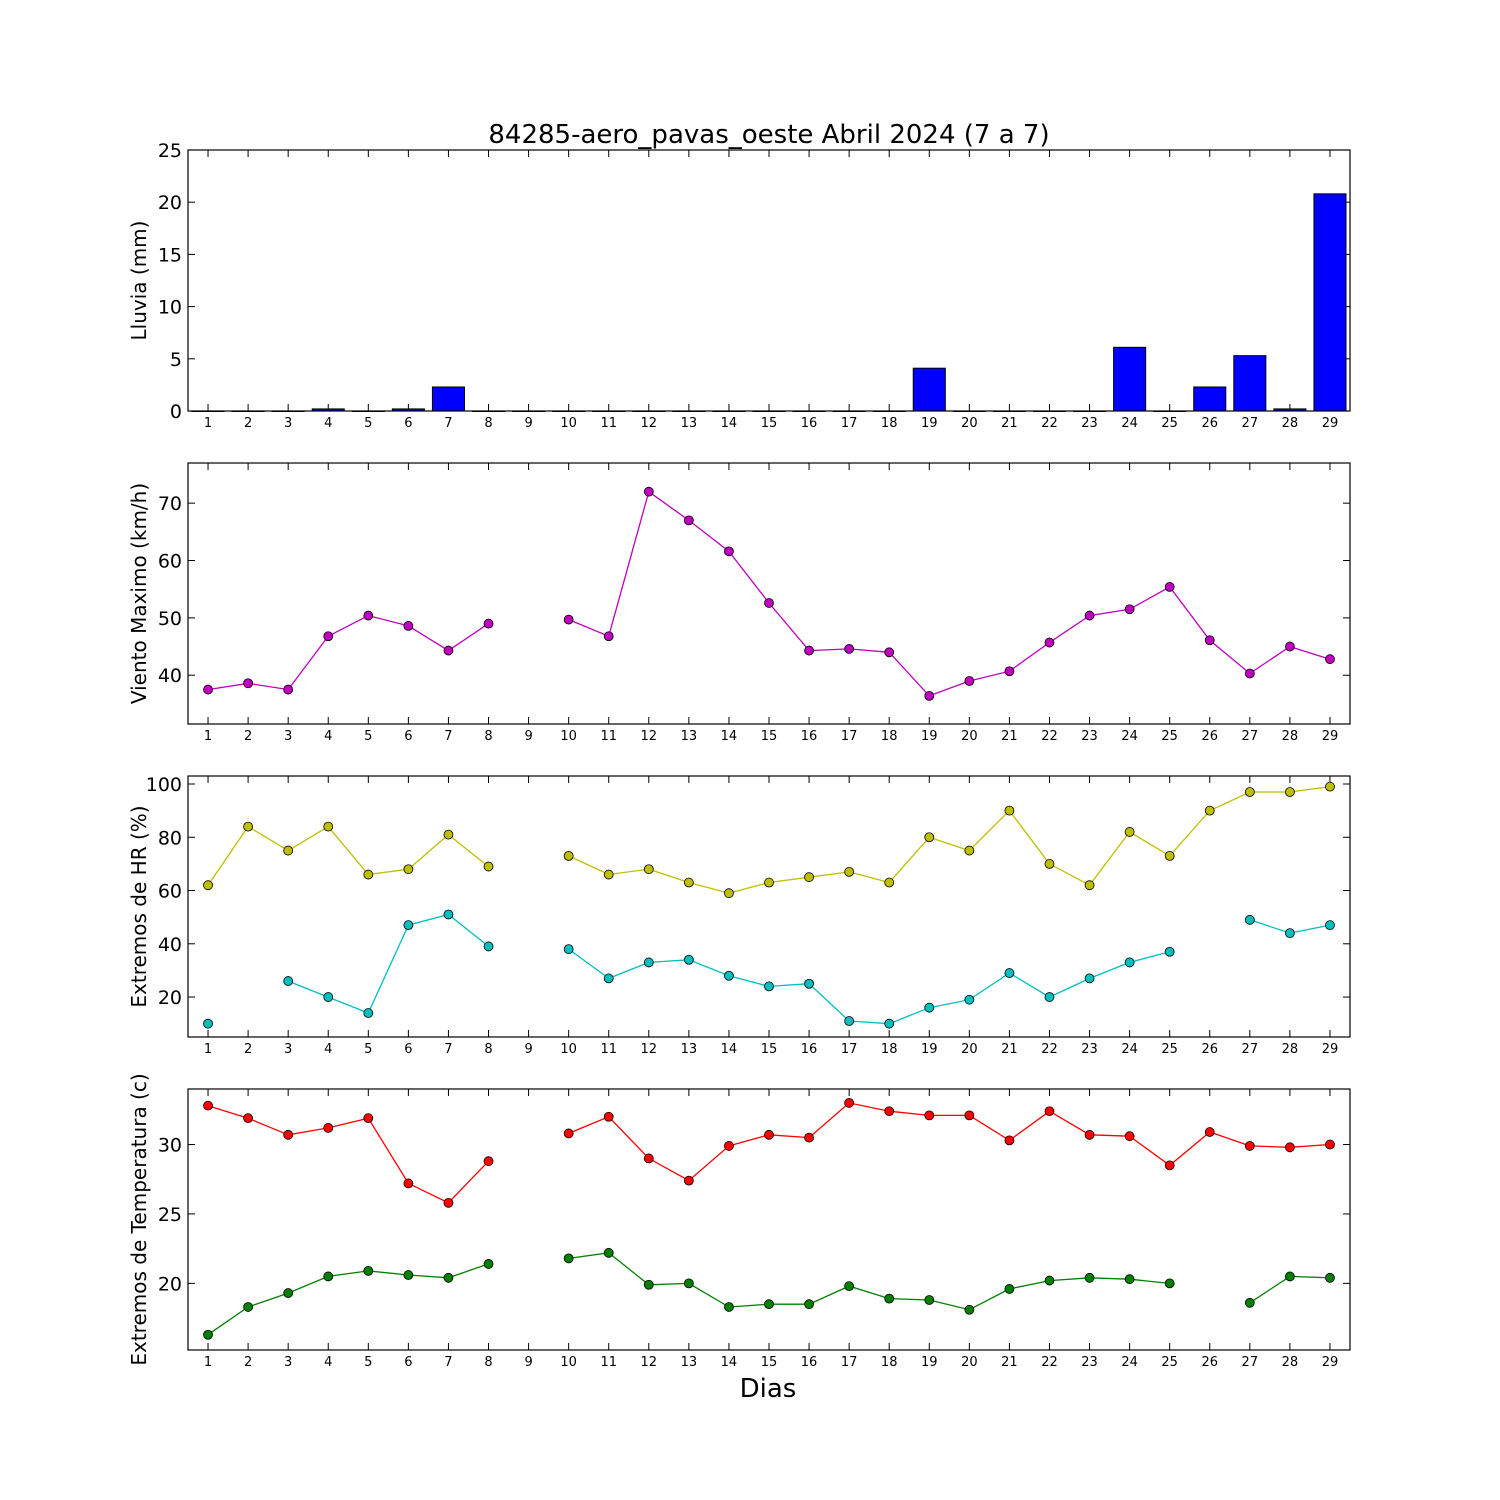 This screenshot has width=1500, height=1500. What do you see at coordinates (809, 736) in the screenshot?
I see `x-tick-label: 16` at bounding box center [809, 736].